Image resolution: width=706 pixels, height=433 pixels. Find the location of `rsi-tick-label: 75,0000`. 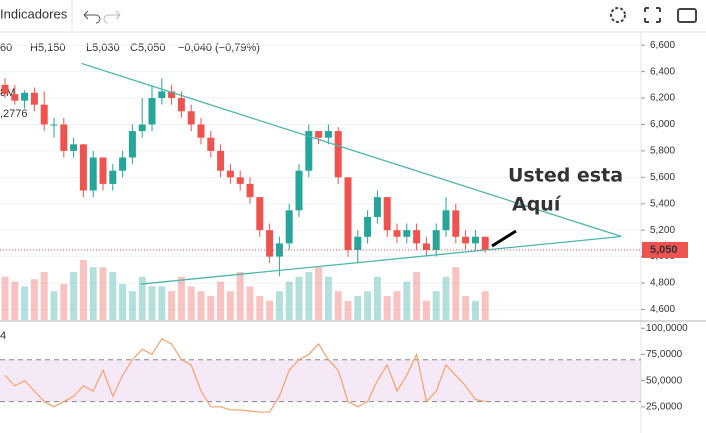

rsi-tick-label: 75,0000 is located at coordinates (664, 354).